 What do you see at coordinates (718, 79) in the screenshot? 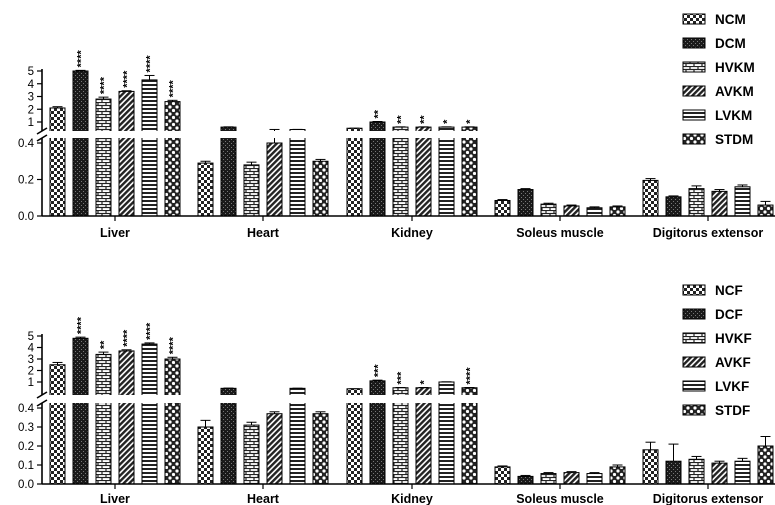
I see `legend: NCM DCM HVKM AVKM LVKM STDM` at bounding box center [718, 79].